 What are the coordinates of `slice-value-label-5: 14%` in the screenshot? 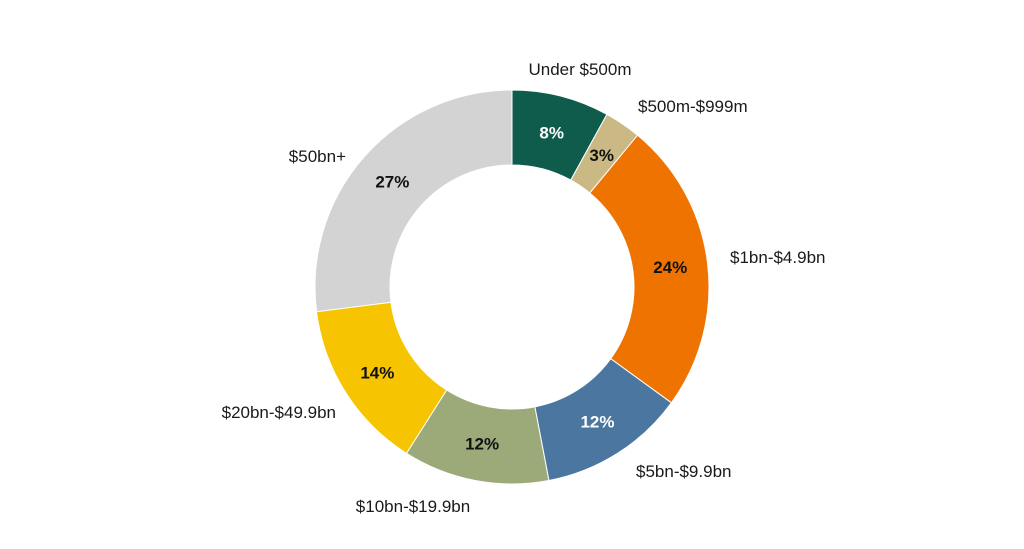 It's located at (377, 372).